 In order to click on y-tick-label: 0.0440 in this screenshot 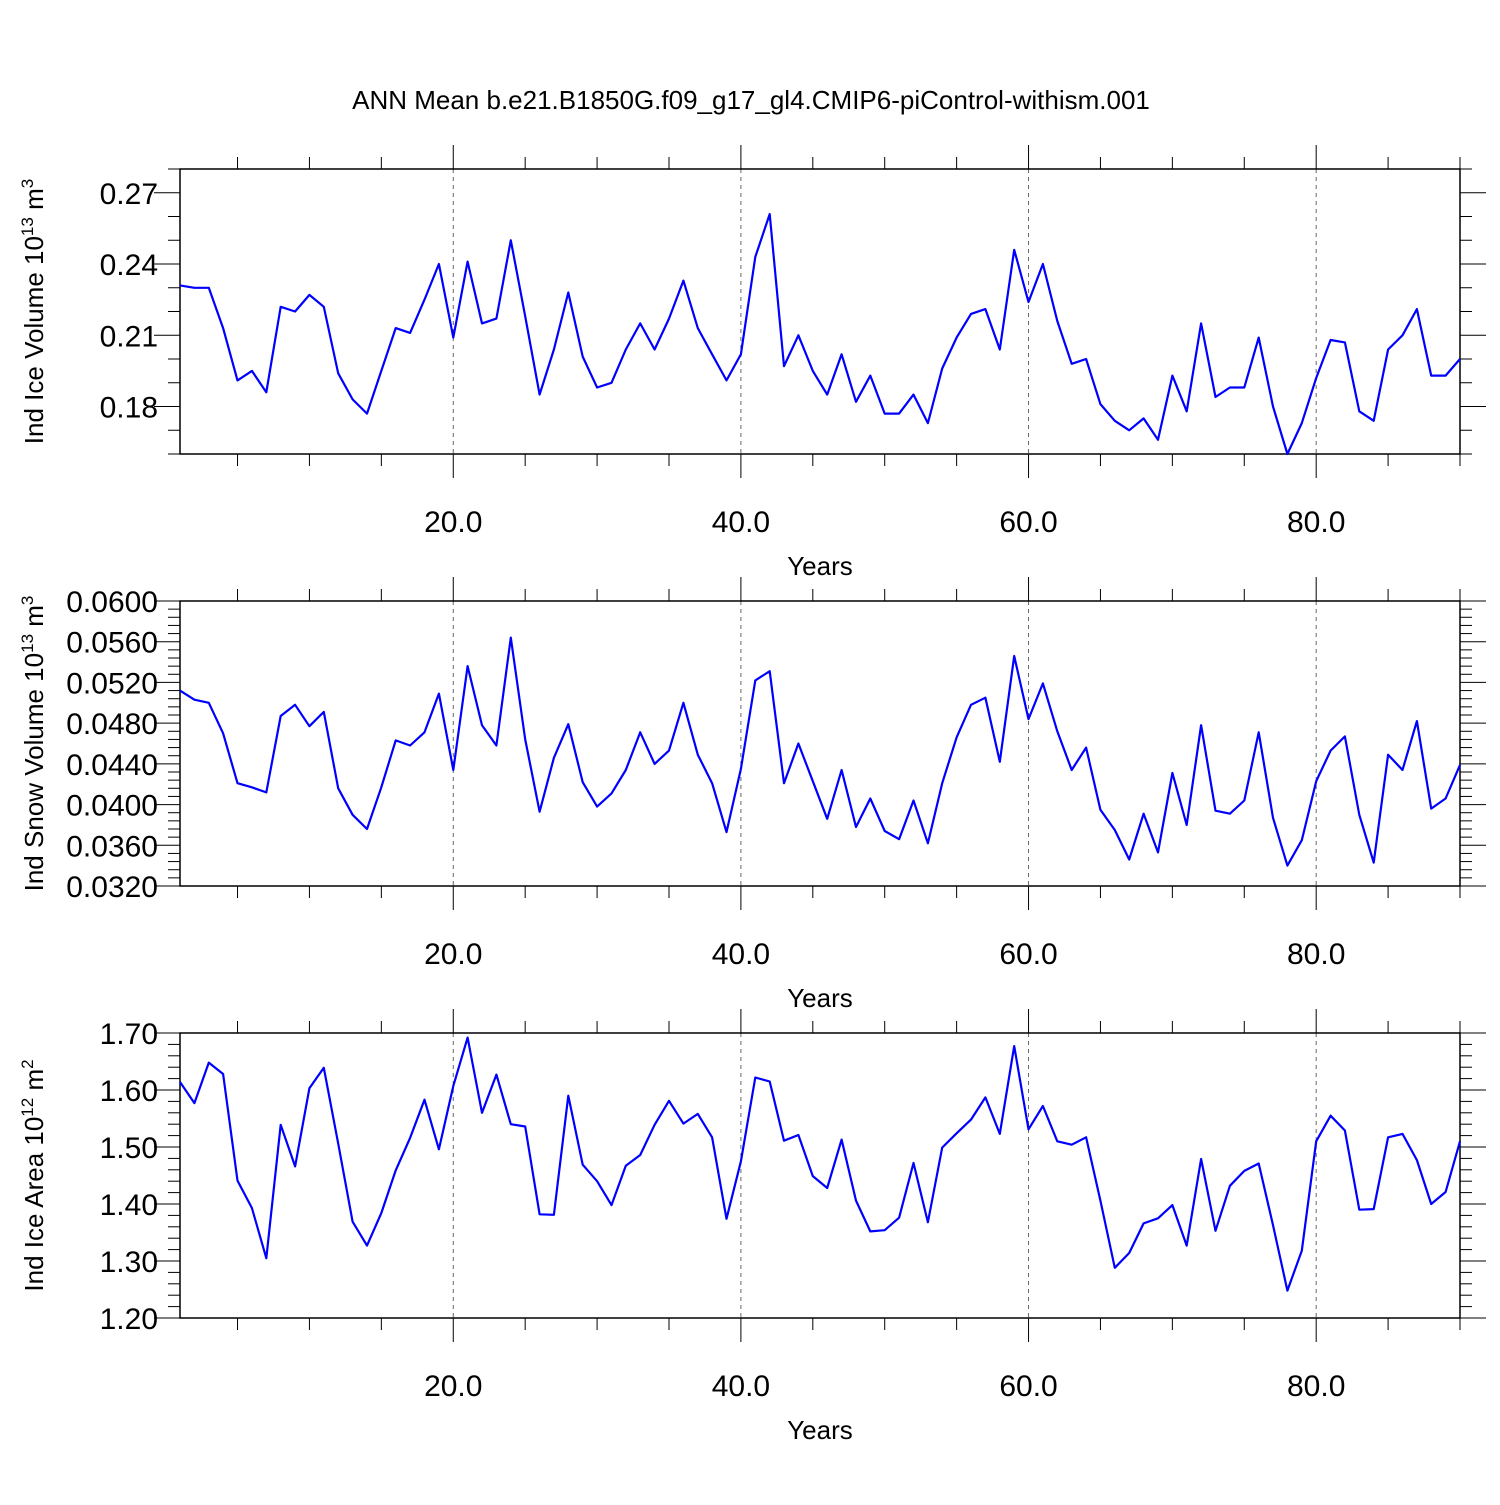, I will do `click(112, 765)`.